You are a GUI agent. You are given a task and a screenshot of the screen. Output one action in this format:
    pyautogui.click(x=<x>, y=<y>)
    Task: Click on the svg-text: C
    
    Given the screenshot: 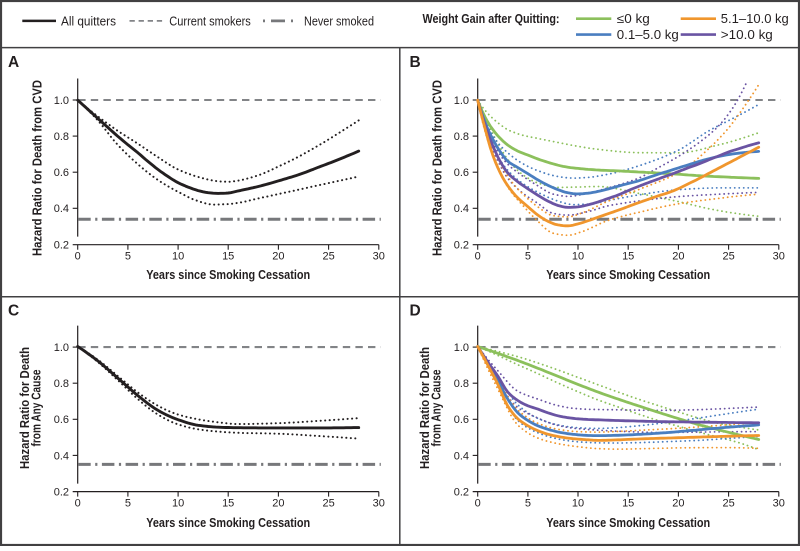 What is the action you would take?
    pyautogui.click(x=13, y=311)
    